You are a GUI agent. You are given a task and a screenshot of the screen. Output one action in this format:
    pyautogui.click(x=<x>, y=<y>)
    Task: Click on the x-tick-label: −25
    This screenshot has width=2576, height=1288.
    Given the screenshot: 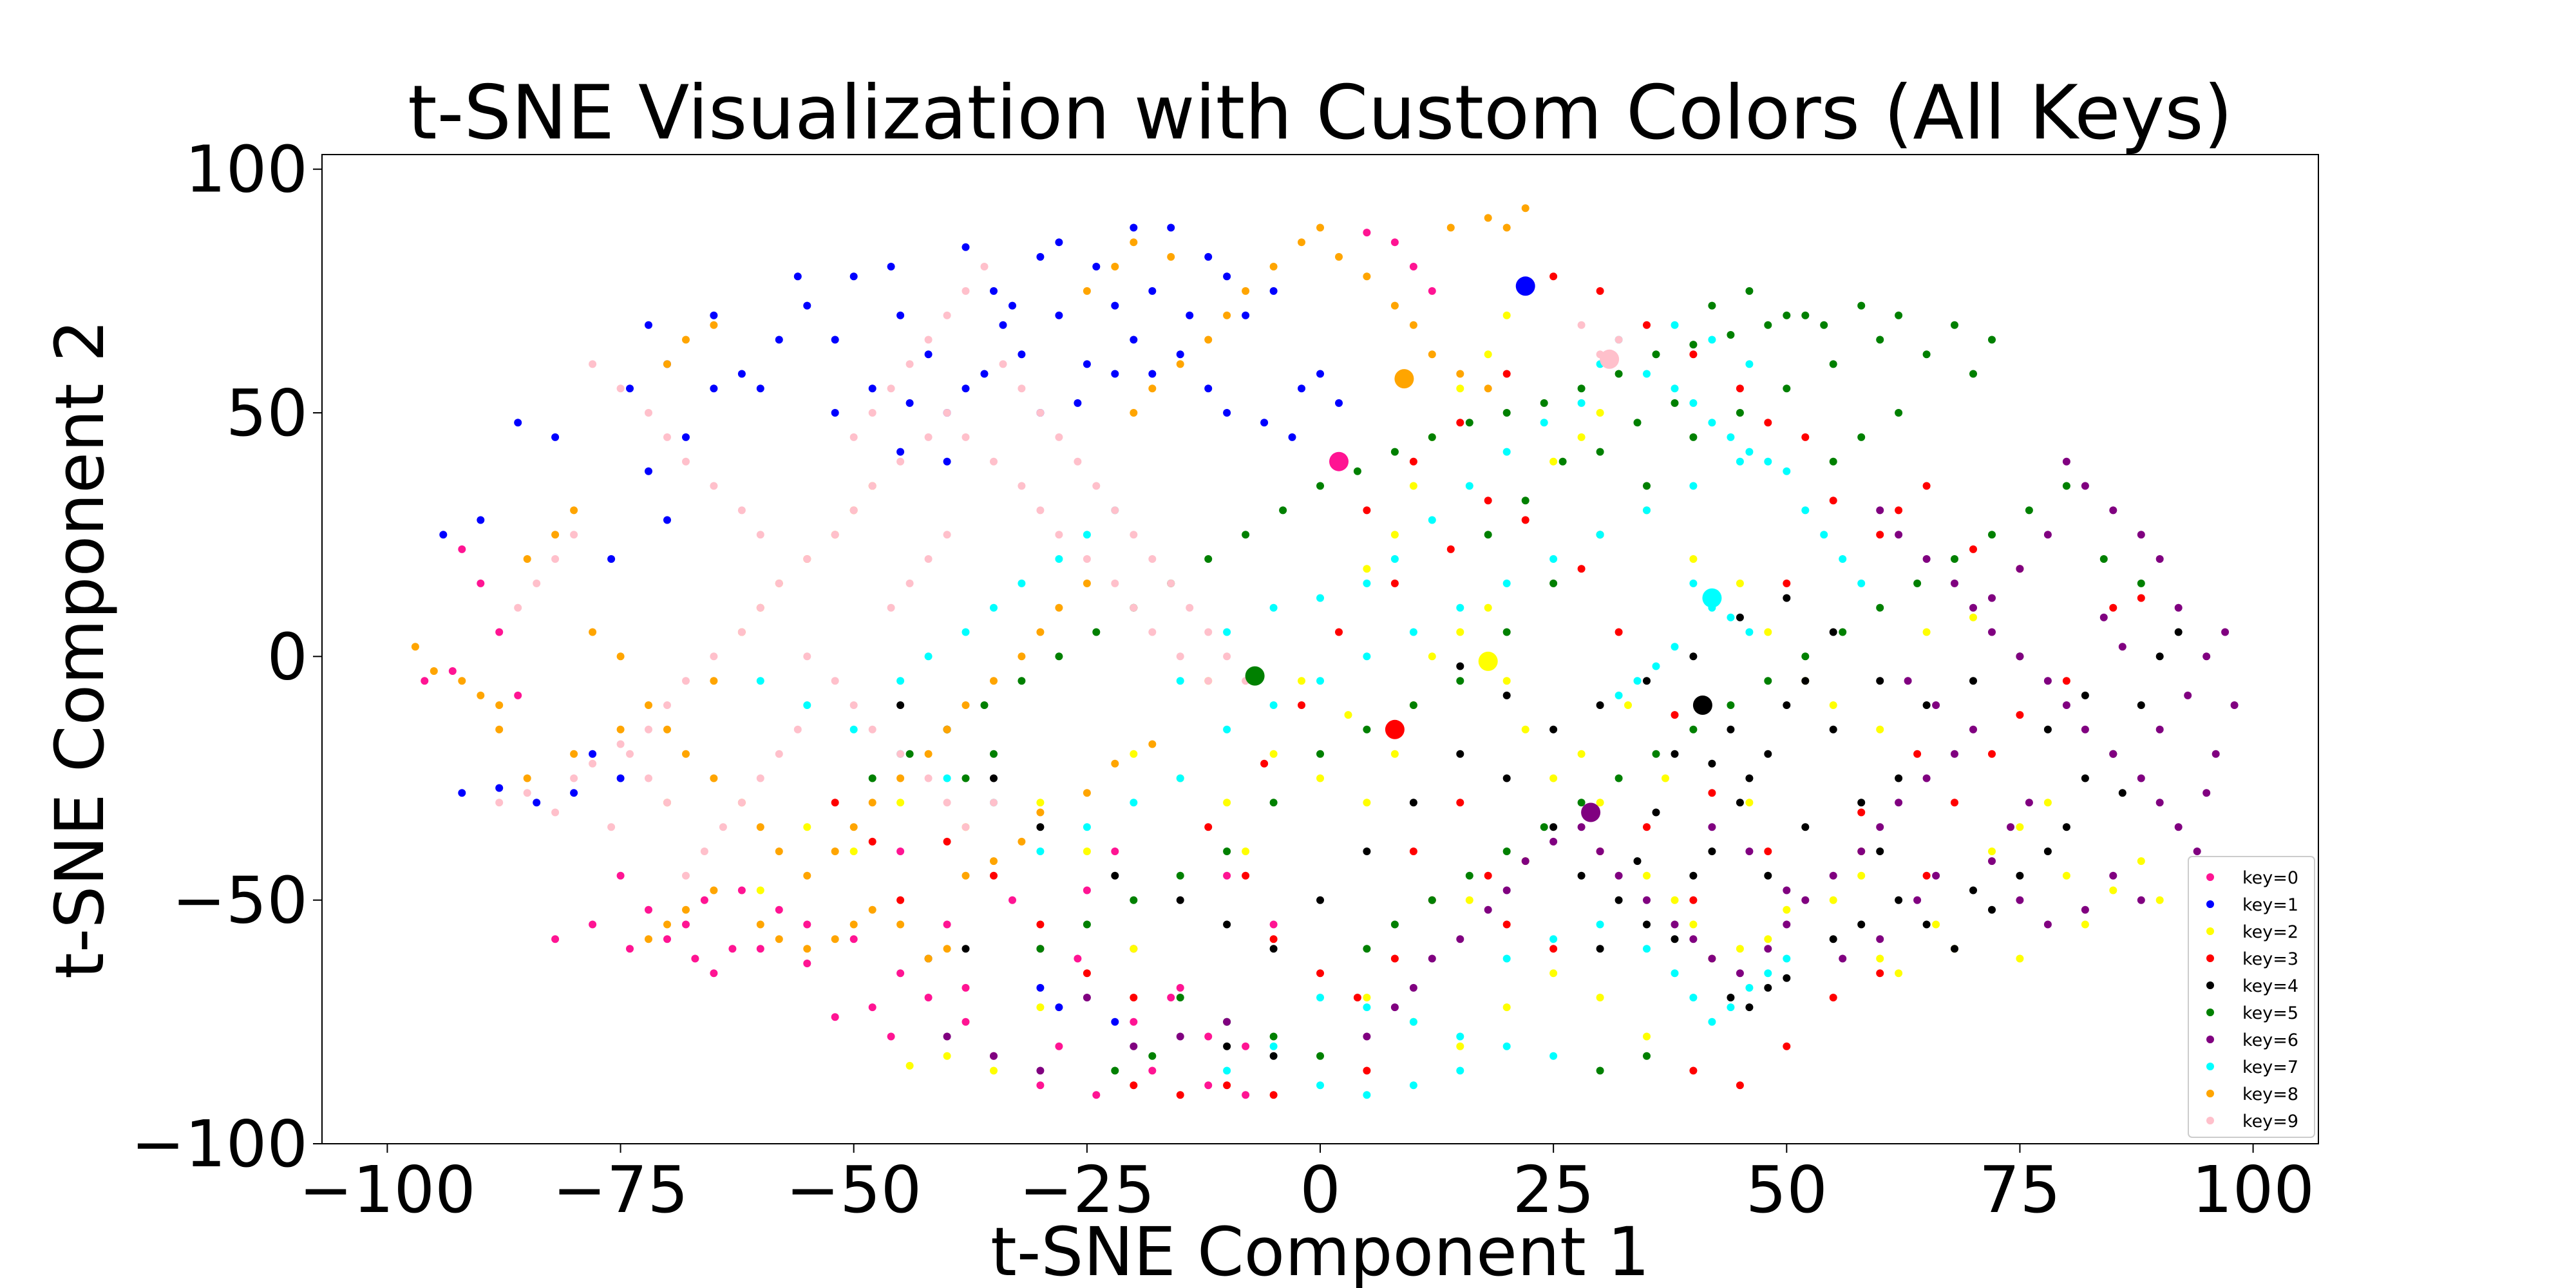 What is the action you would take?
    pyautogui.click(x=1087, y=1189)
    